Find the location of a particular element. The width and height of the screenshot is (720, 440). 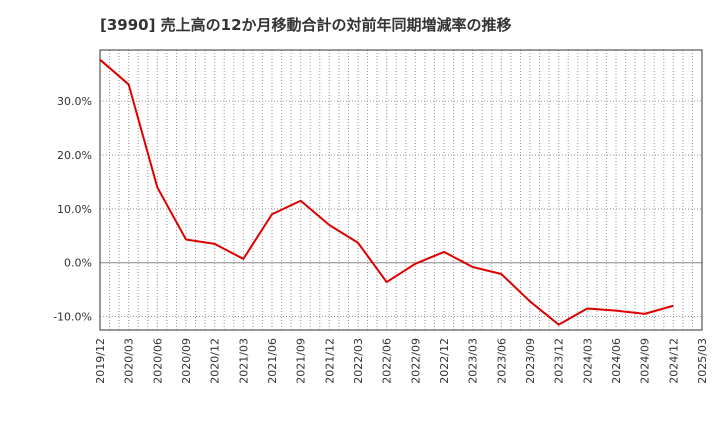

x-tick-label: 2022/06 is located at coordinates (387, 361).